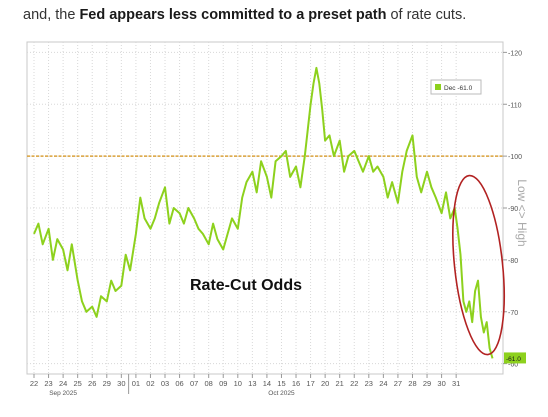  I want to click on last-value-badge, so click(515, 358).